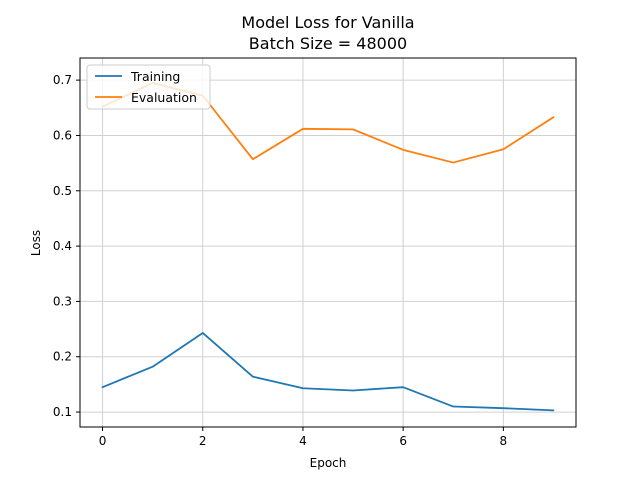  What do you see at coordinates (504, 441) in the screenshot?
I see `x-tick-label: 8` at bounding box center [504, 441].